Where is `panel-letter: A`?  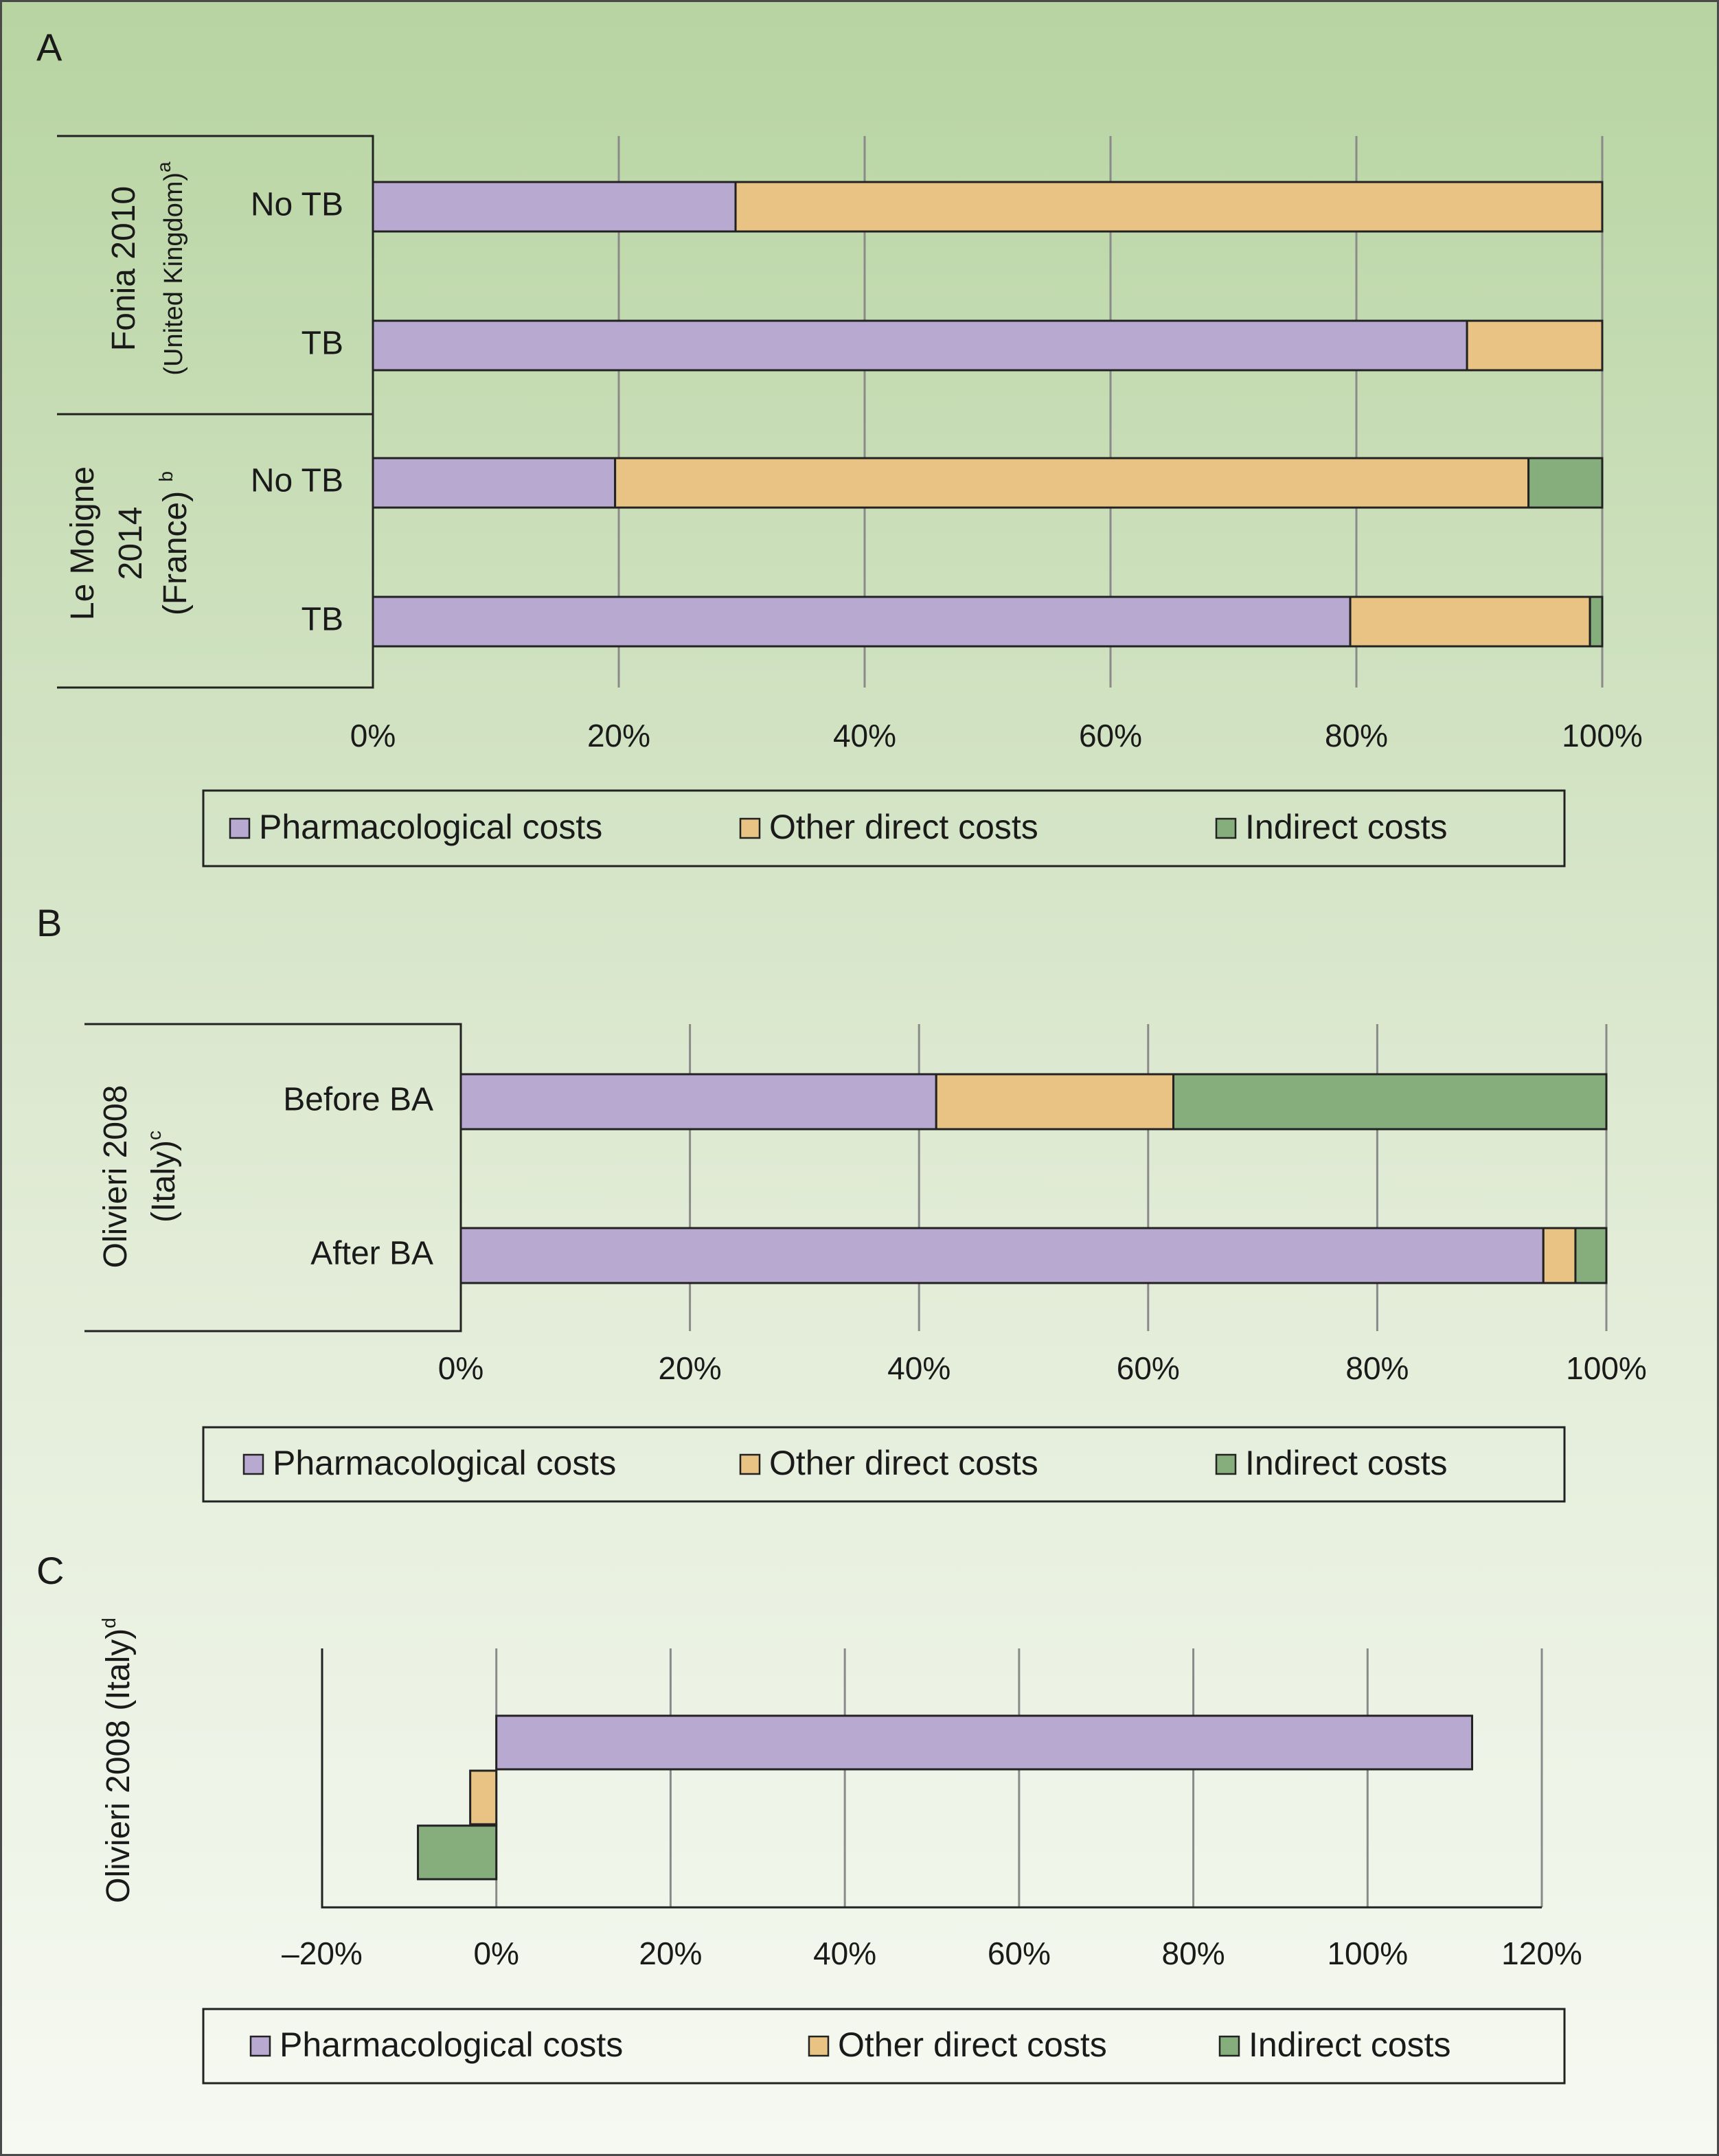 panel-letter: A is located at coordinates (49, 47).